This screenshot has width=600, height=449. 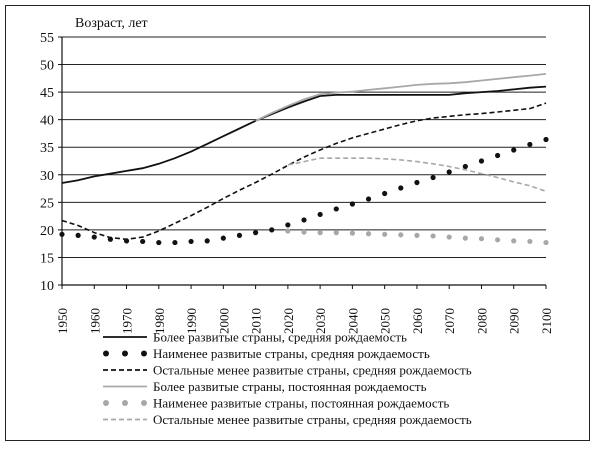 What do you see at coordinates (385, 193) in the screenshot?
I see `series-2-point-2050` at bounding box center [385, 193].